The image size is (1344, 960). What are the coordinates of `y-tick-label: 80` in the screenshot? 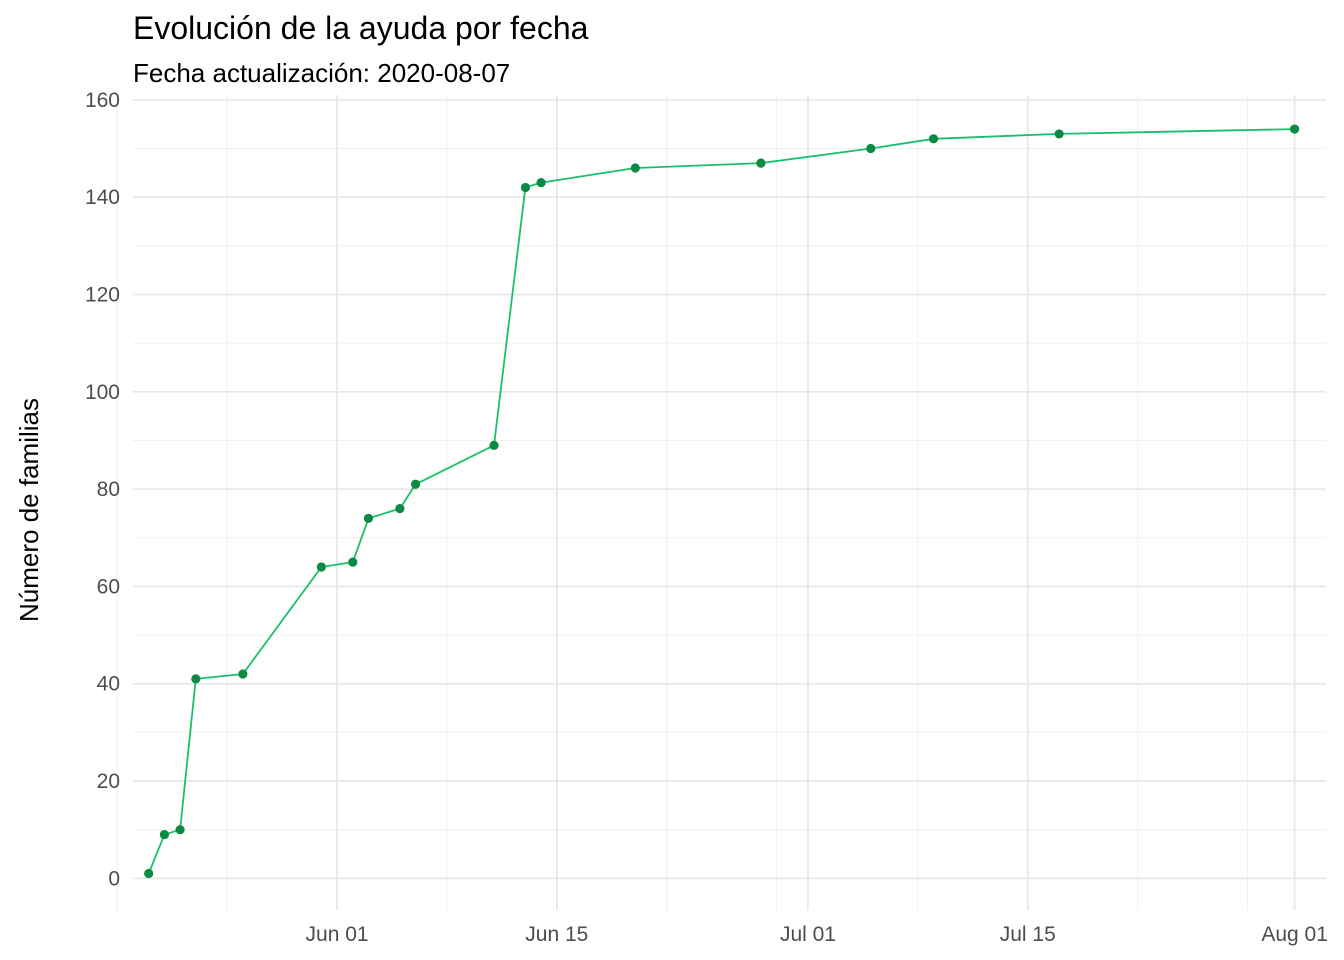 It's located at (108, 489).